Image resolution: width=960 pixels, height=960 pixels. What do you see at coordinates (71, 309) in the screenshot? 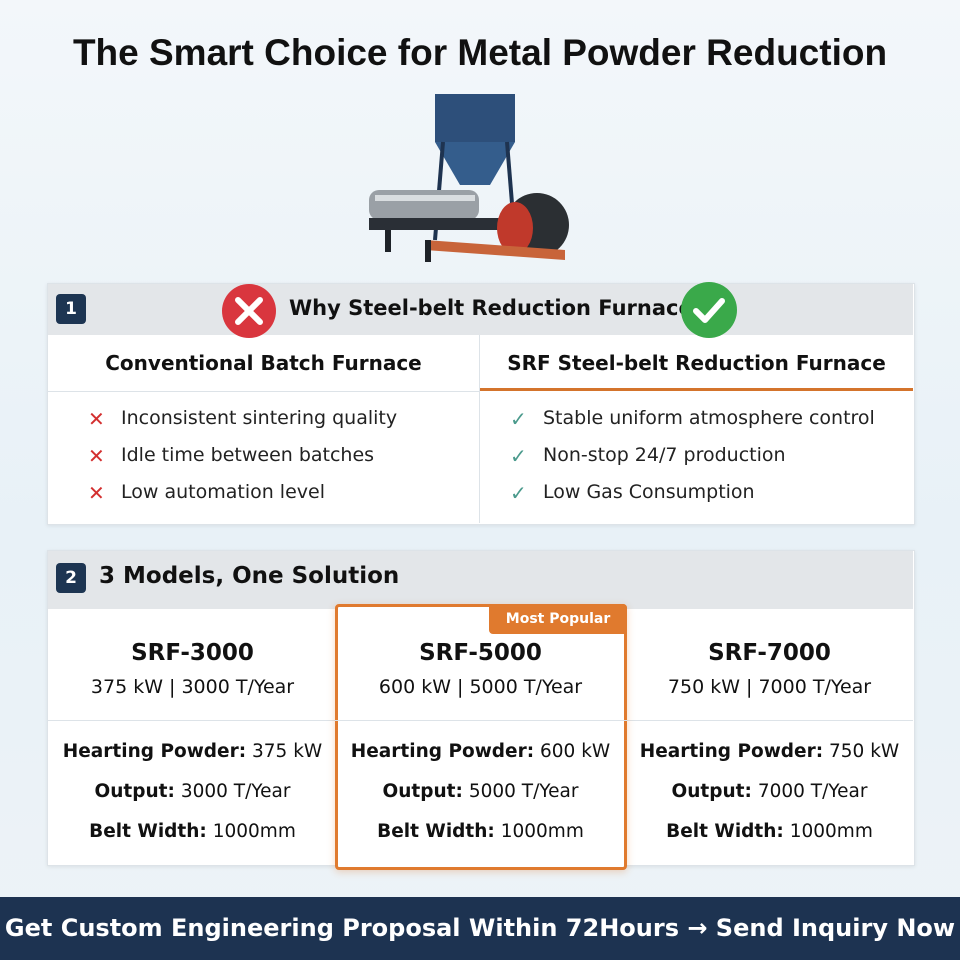
I see `section-number: 1` at bounding box center [71, 309].